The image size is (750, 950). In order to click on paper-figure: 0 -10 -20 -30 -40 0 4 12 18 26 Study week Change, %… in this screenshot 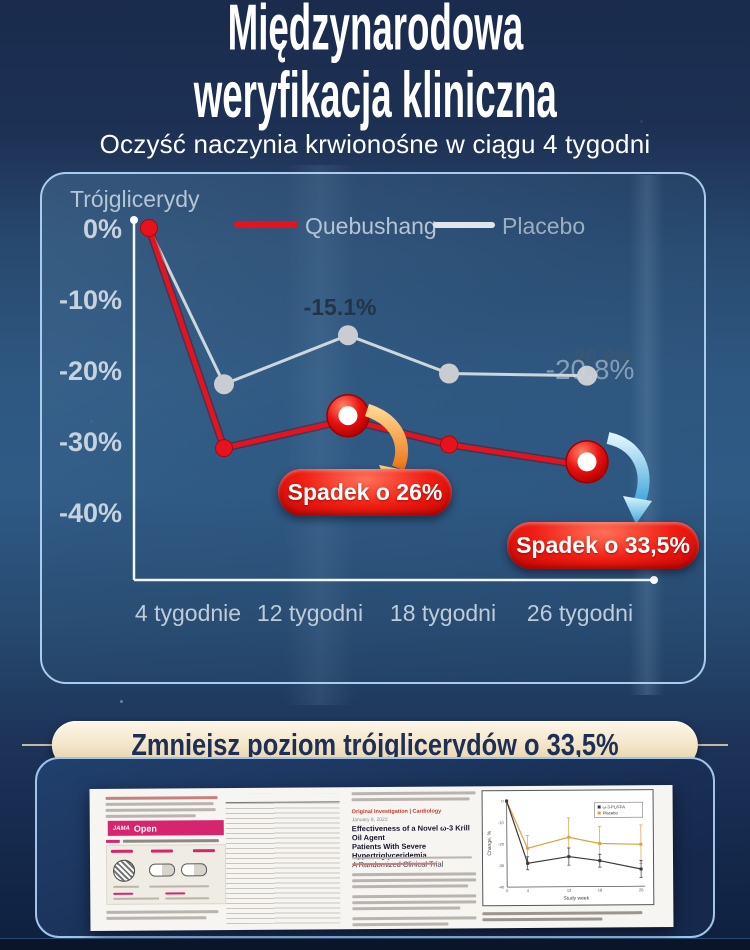, I will do `click(568, 848)`.